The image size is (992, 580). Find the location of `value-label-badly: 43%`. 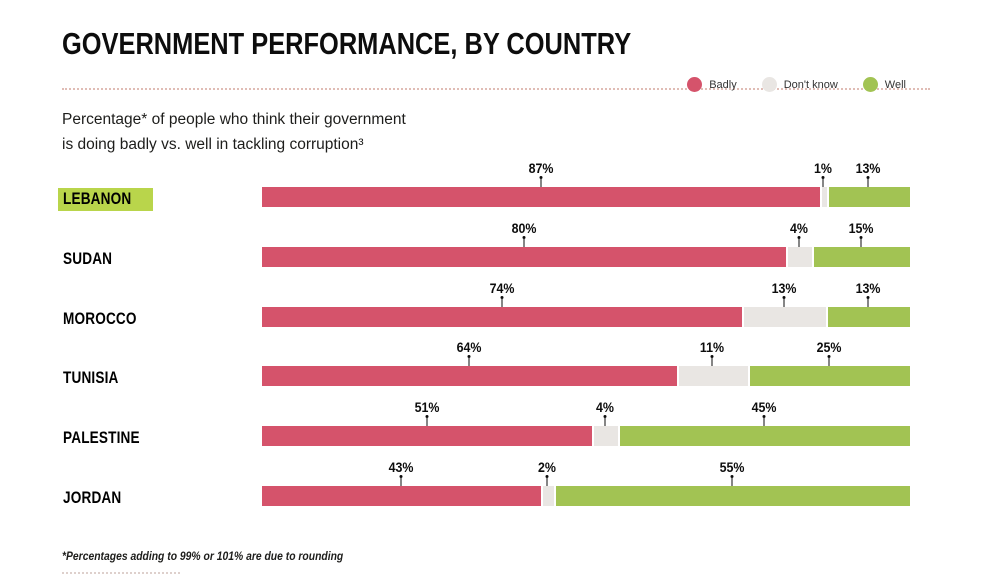

value-label-badly: 43% is located at coordinates (401, 467).